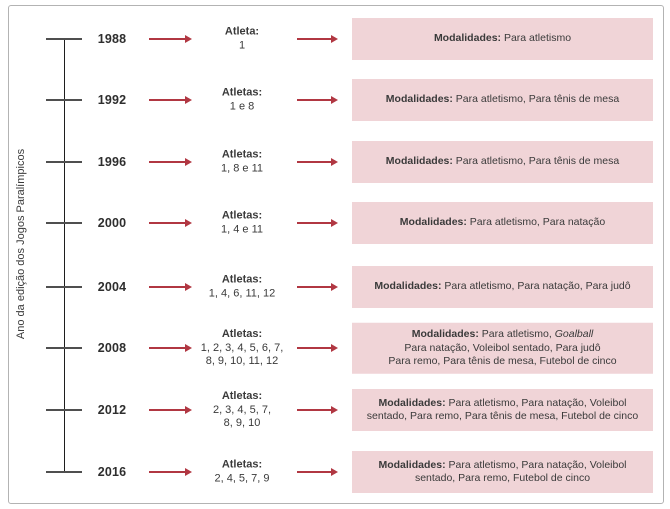  Describe the element at coordinates (242, 229) in the screenshot. I see `athletes-values: 1, 4 e 11` at that location.